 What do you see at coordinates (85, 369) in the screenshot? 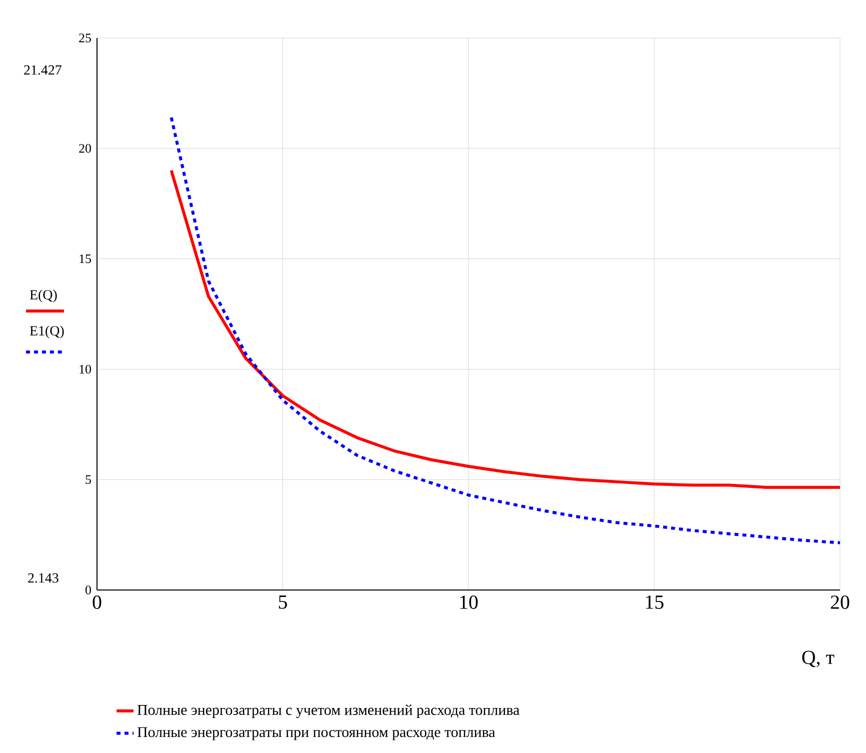
I see `y-tick-label: 10` at bounding box center [85, 369].